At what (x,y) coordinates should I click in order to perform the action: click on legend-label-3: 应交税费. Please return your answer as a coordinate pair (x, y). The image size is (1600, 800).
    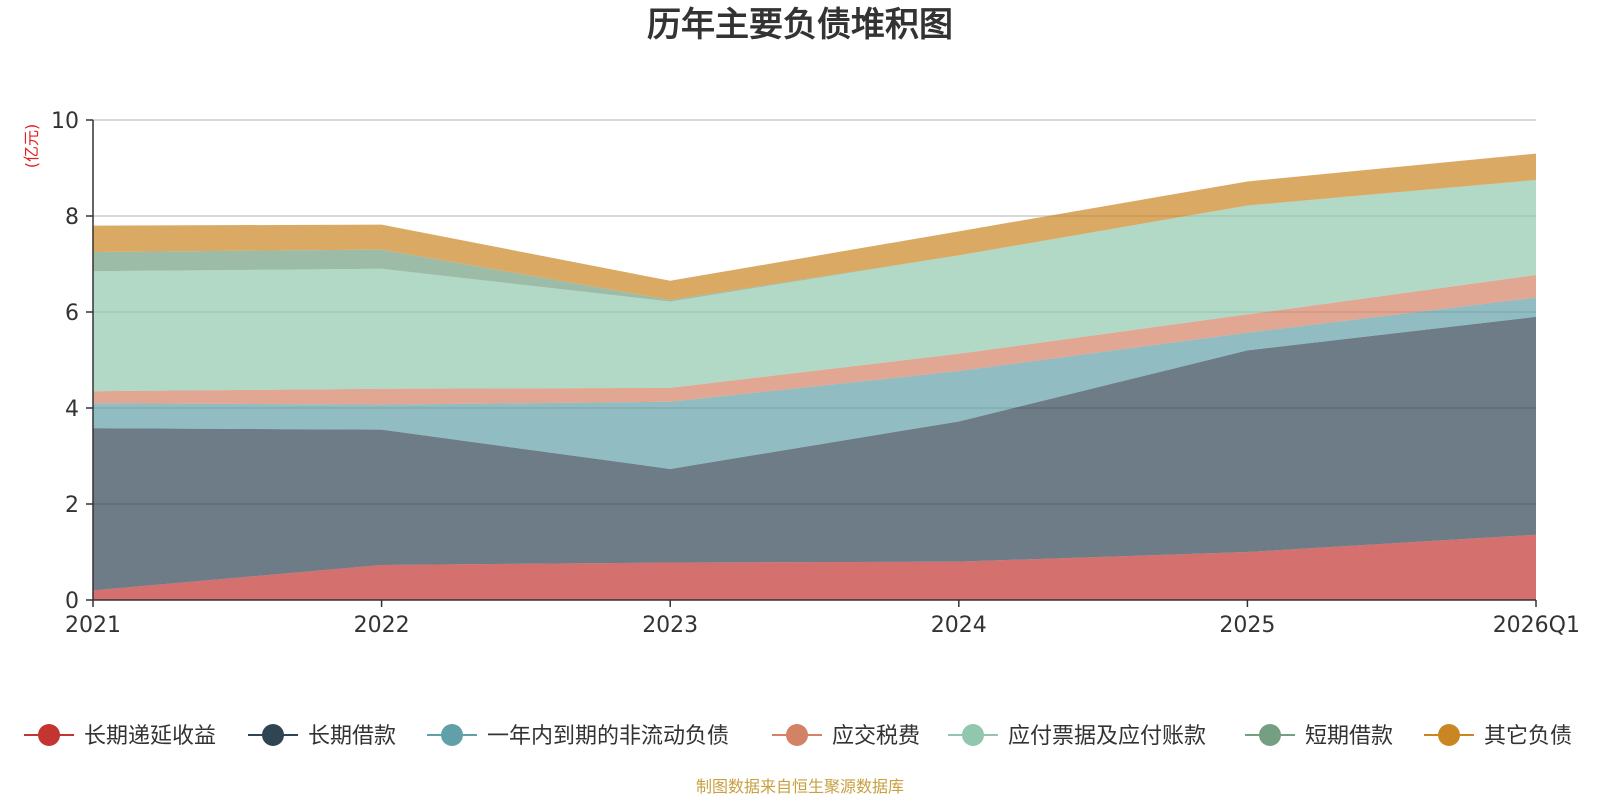
    Looking at the image, I should click on (876, 736).